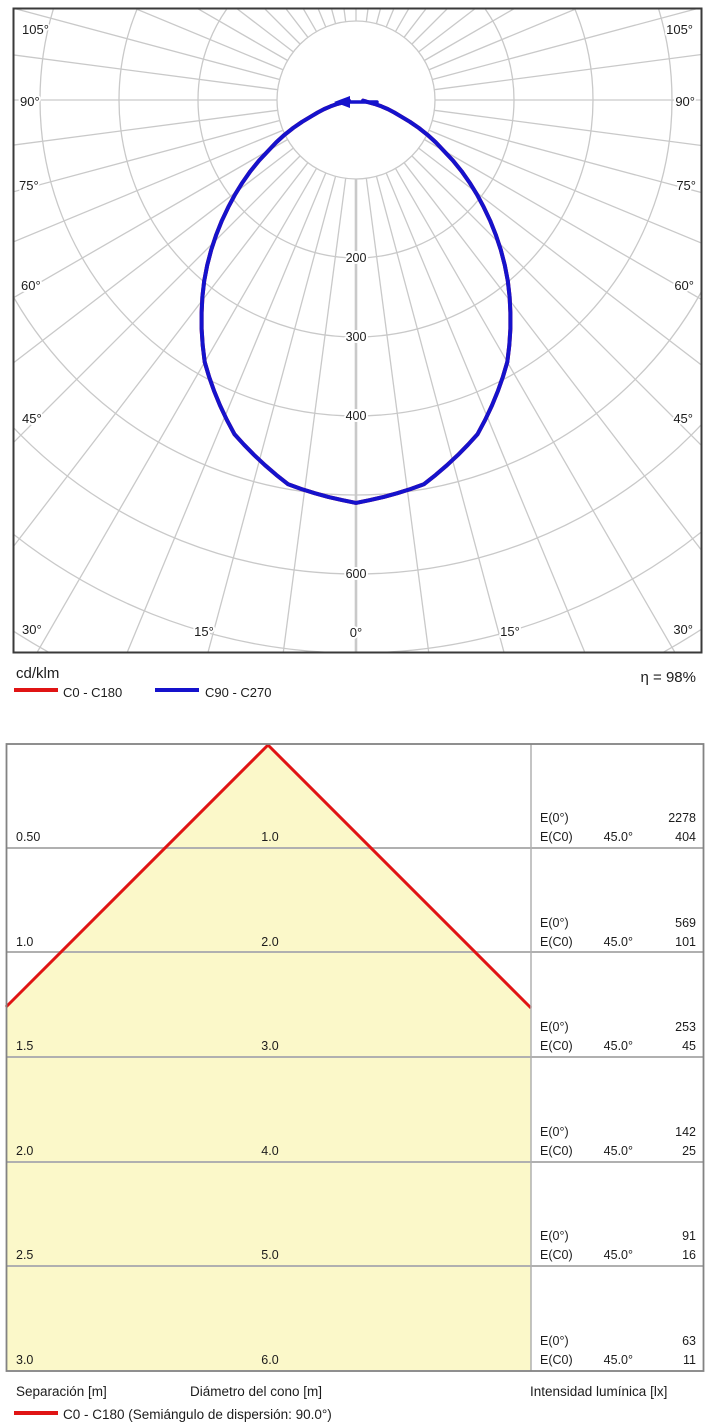  Describe the element at coordinates (356, 632) in the screenshot. I see `angle-label-bottom-0: 0°` at that location.